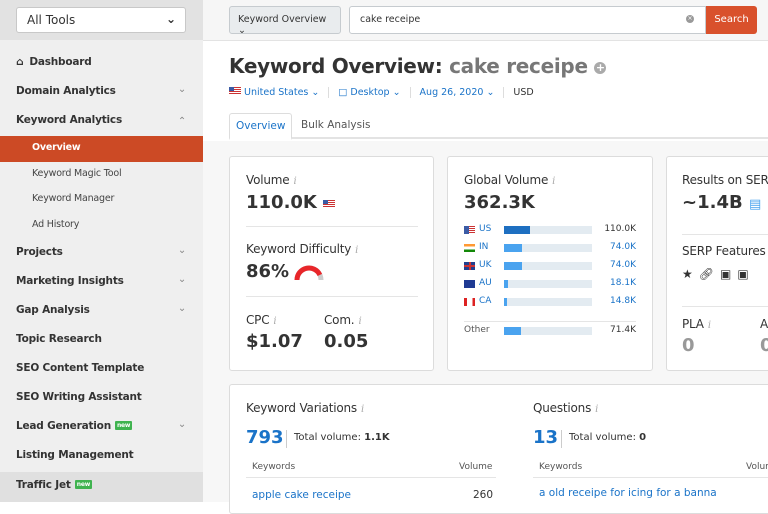 Image resolution: width=768 pixels, height=514 pixels. Describe the element at coordinates (628, 493) in the screenshot. I see `question-keyword-link: a old receipe for icing for a banna` at that location.